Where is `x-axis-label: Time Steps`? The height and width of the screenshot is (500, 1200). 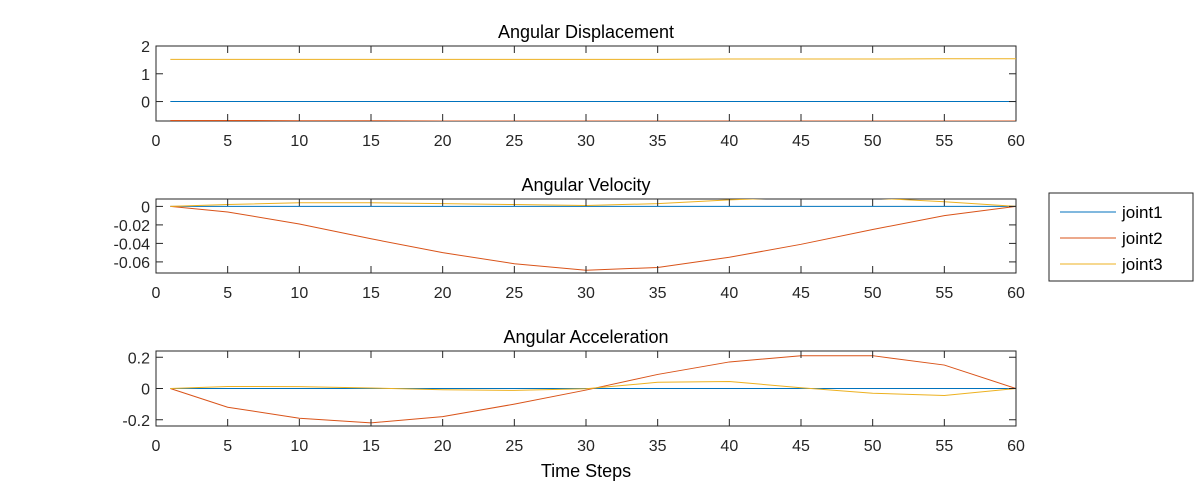 x-axis-label: Time Steps is located at coordinates (586, 471).